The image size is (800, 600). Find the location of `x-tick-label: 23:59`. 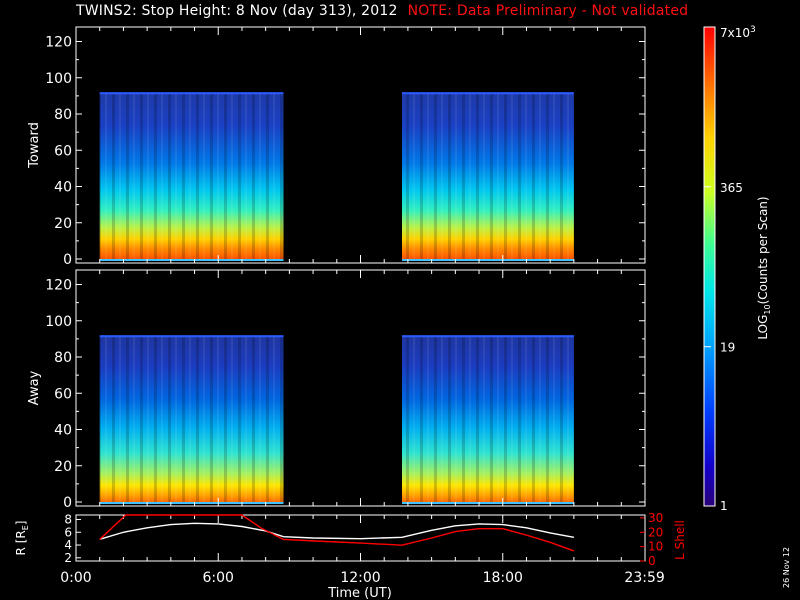

x-tick-label: 23:59 is located at coordinates (644, 578).